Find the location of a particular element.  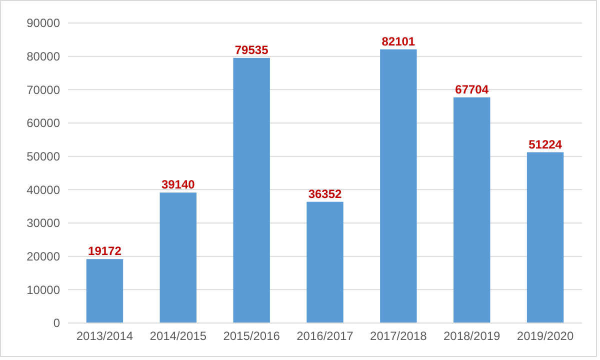

data-label: 51224 is located at coordinates (545, 144).